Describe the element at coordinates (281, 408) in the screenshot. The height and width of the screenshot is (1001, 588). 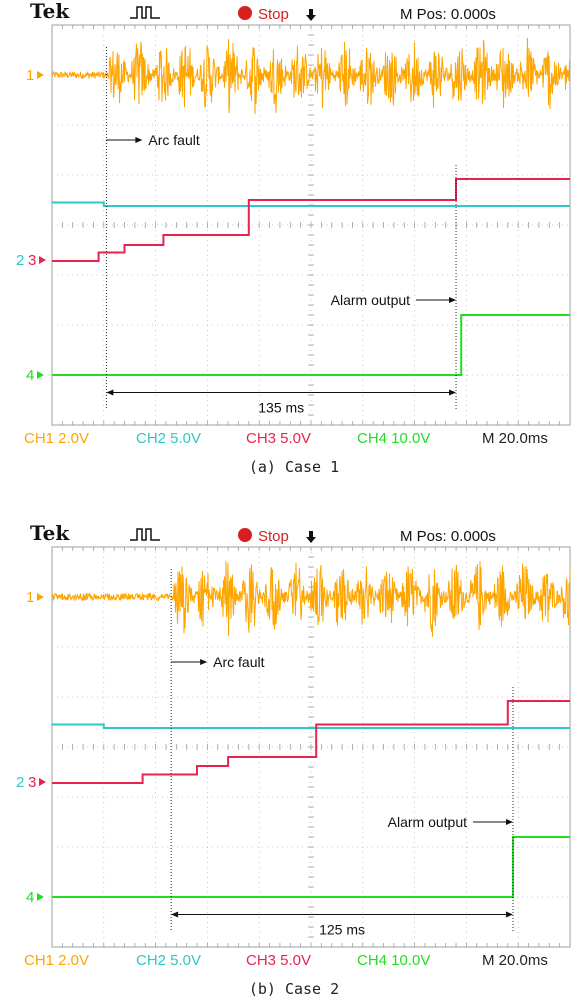
I see `interval-label: 135 ms` at that location.